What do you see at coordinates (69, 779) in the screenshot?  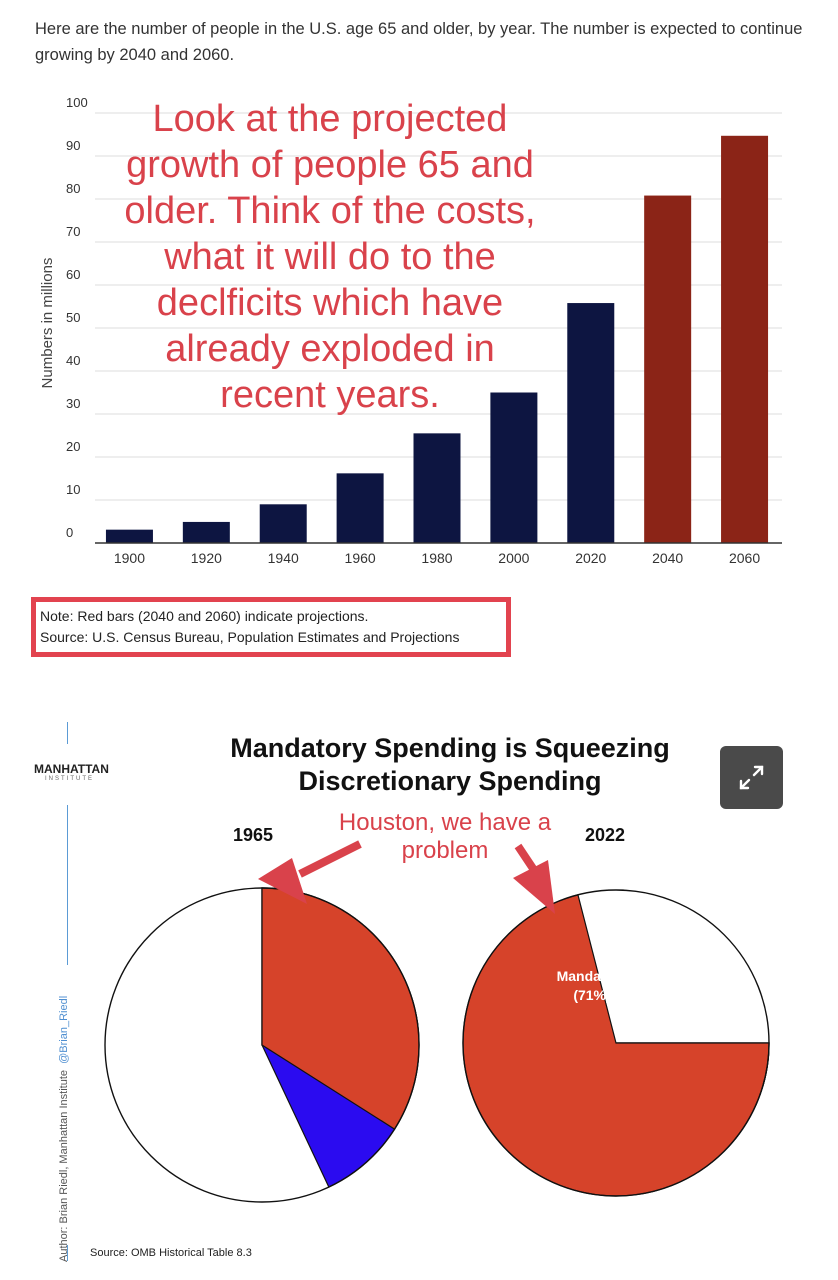 I see `manhattan-logo-sub: INSTITUTE` at bounding box center [69, 779].